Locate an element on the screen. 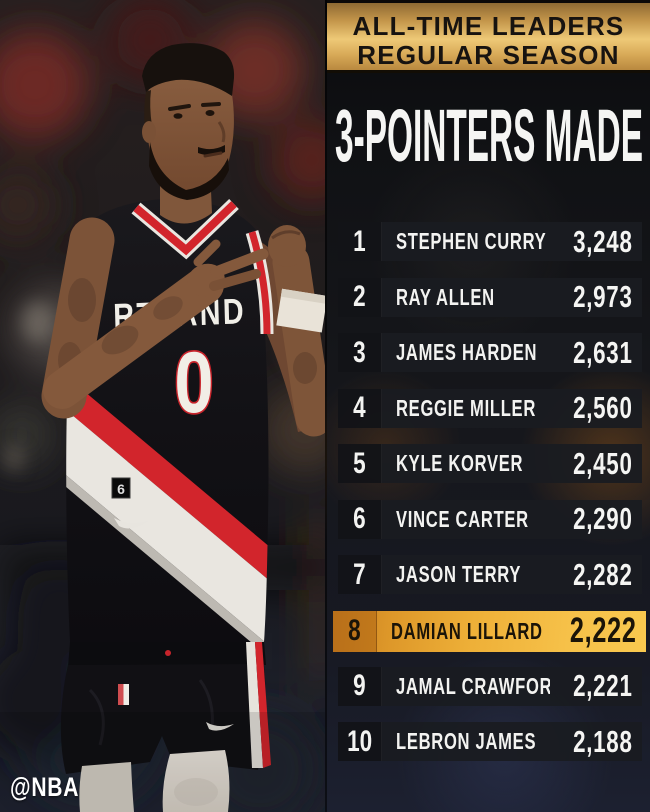  rank-value: 2 is located at coordinates (359, 296).